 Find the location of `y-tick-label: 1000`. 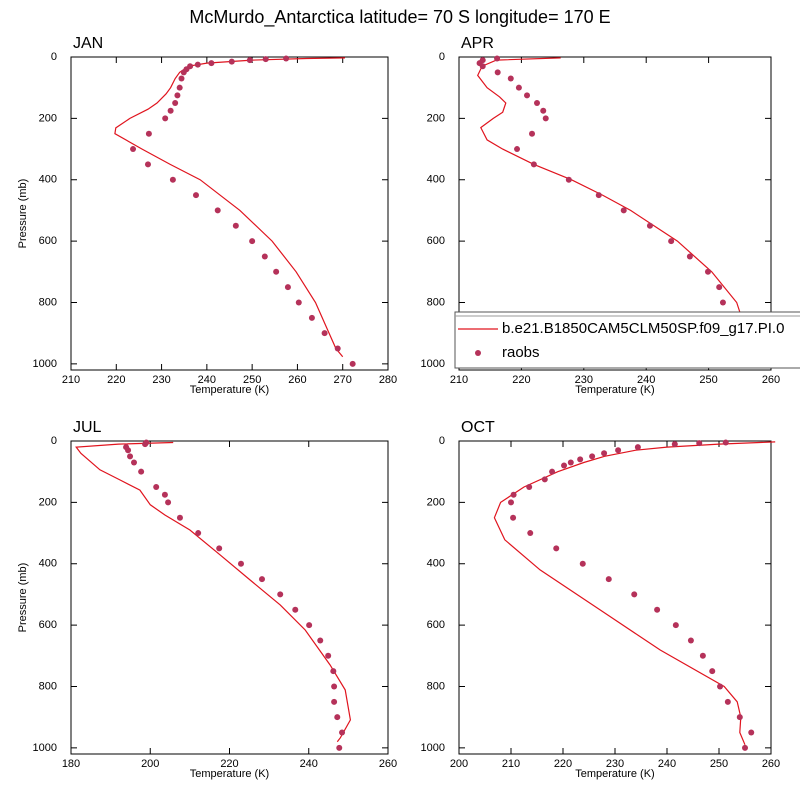

y-tick-label: 1000 is located at coordinates (45, 748).